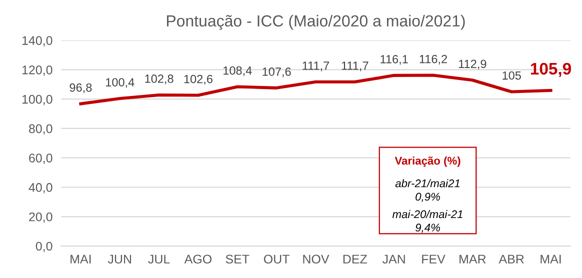  I want to click on x-tick-label: OUT, so click(277, 259).